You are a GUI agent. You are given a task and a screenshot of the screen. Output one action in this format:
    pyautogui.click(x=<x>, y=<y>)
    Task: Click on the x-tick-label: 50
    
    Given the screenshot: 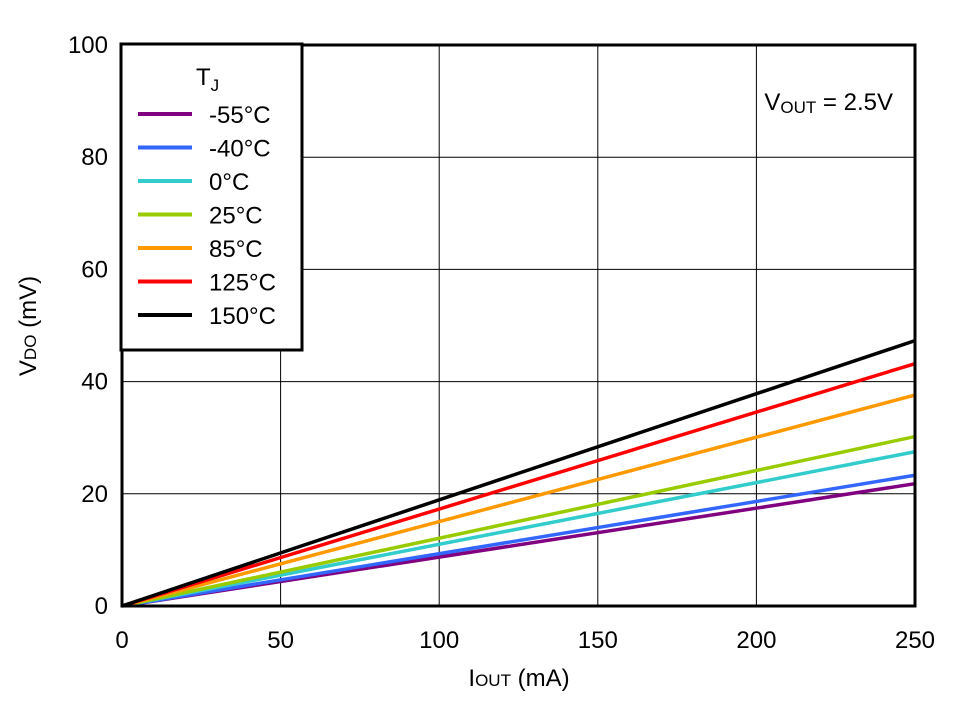 What is the action you would take?
    pyautogui.click(x=280, y=640)
    